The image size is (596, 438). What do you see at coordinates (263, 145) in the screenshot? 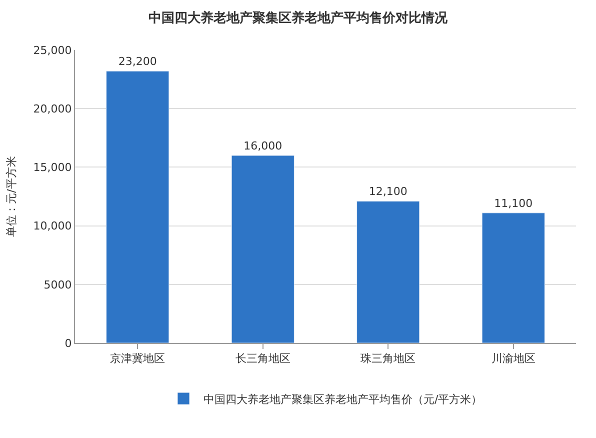
I see `data-label: 16,000` at bounding box center [263, 145].